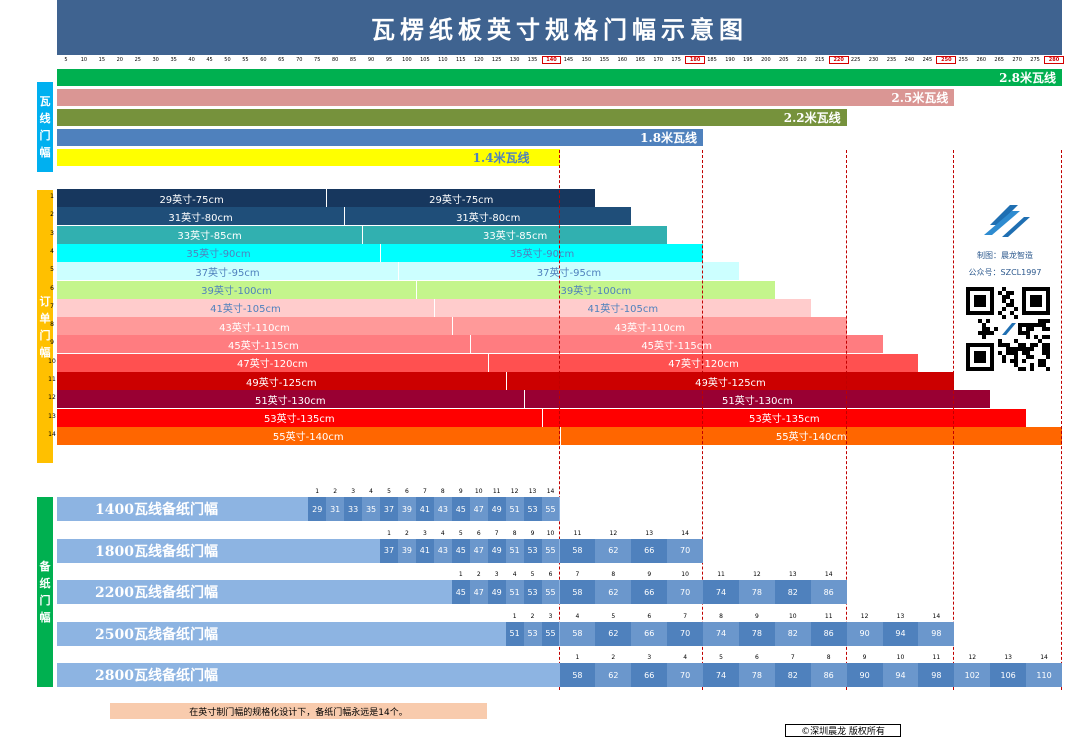 Image resolution: width=1080 pixels, height=752 pixels. I want to click on ruler-tick: 50, so click(227, 60).